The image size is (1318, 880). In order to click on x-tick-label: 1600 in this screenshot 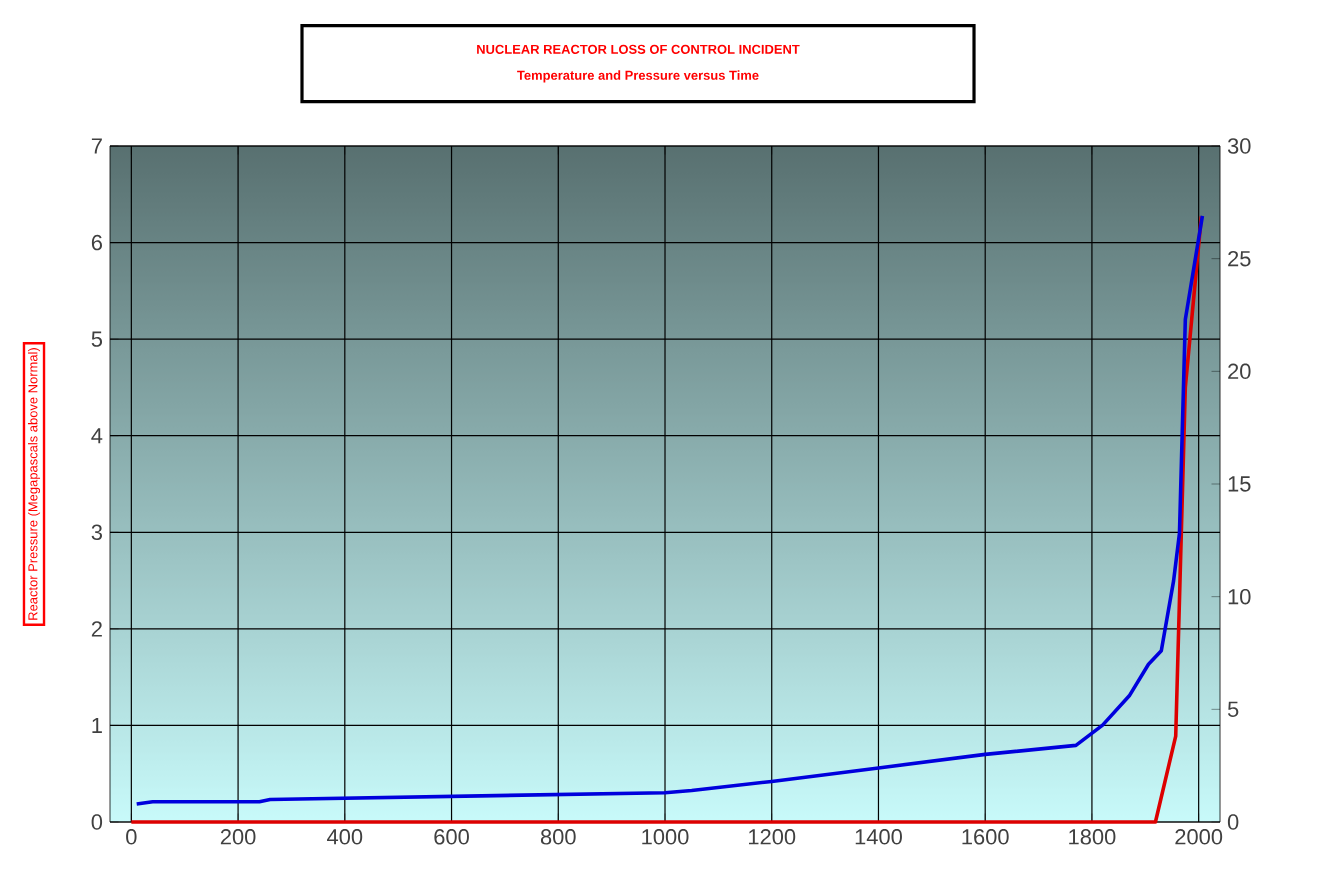, I will do `click(985, 837)`.